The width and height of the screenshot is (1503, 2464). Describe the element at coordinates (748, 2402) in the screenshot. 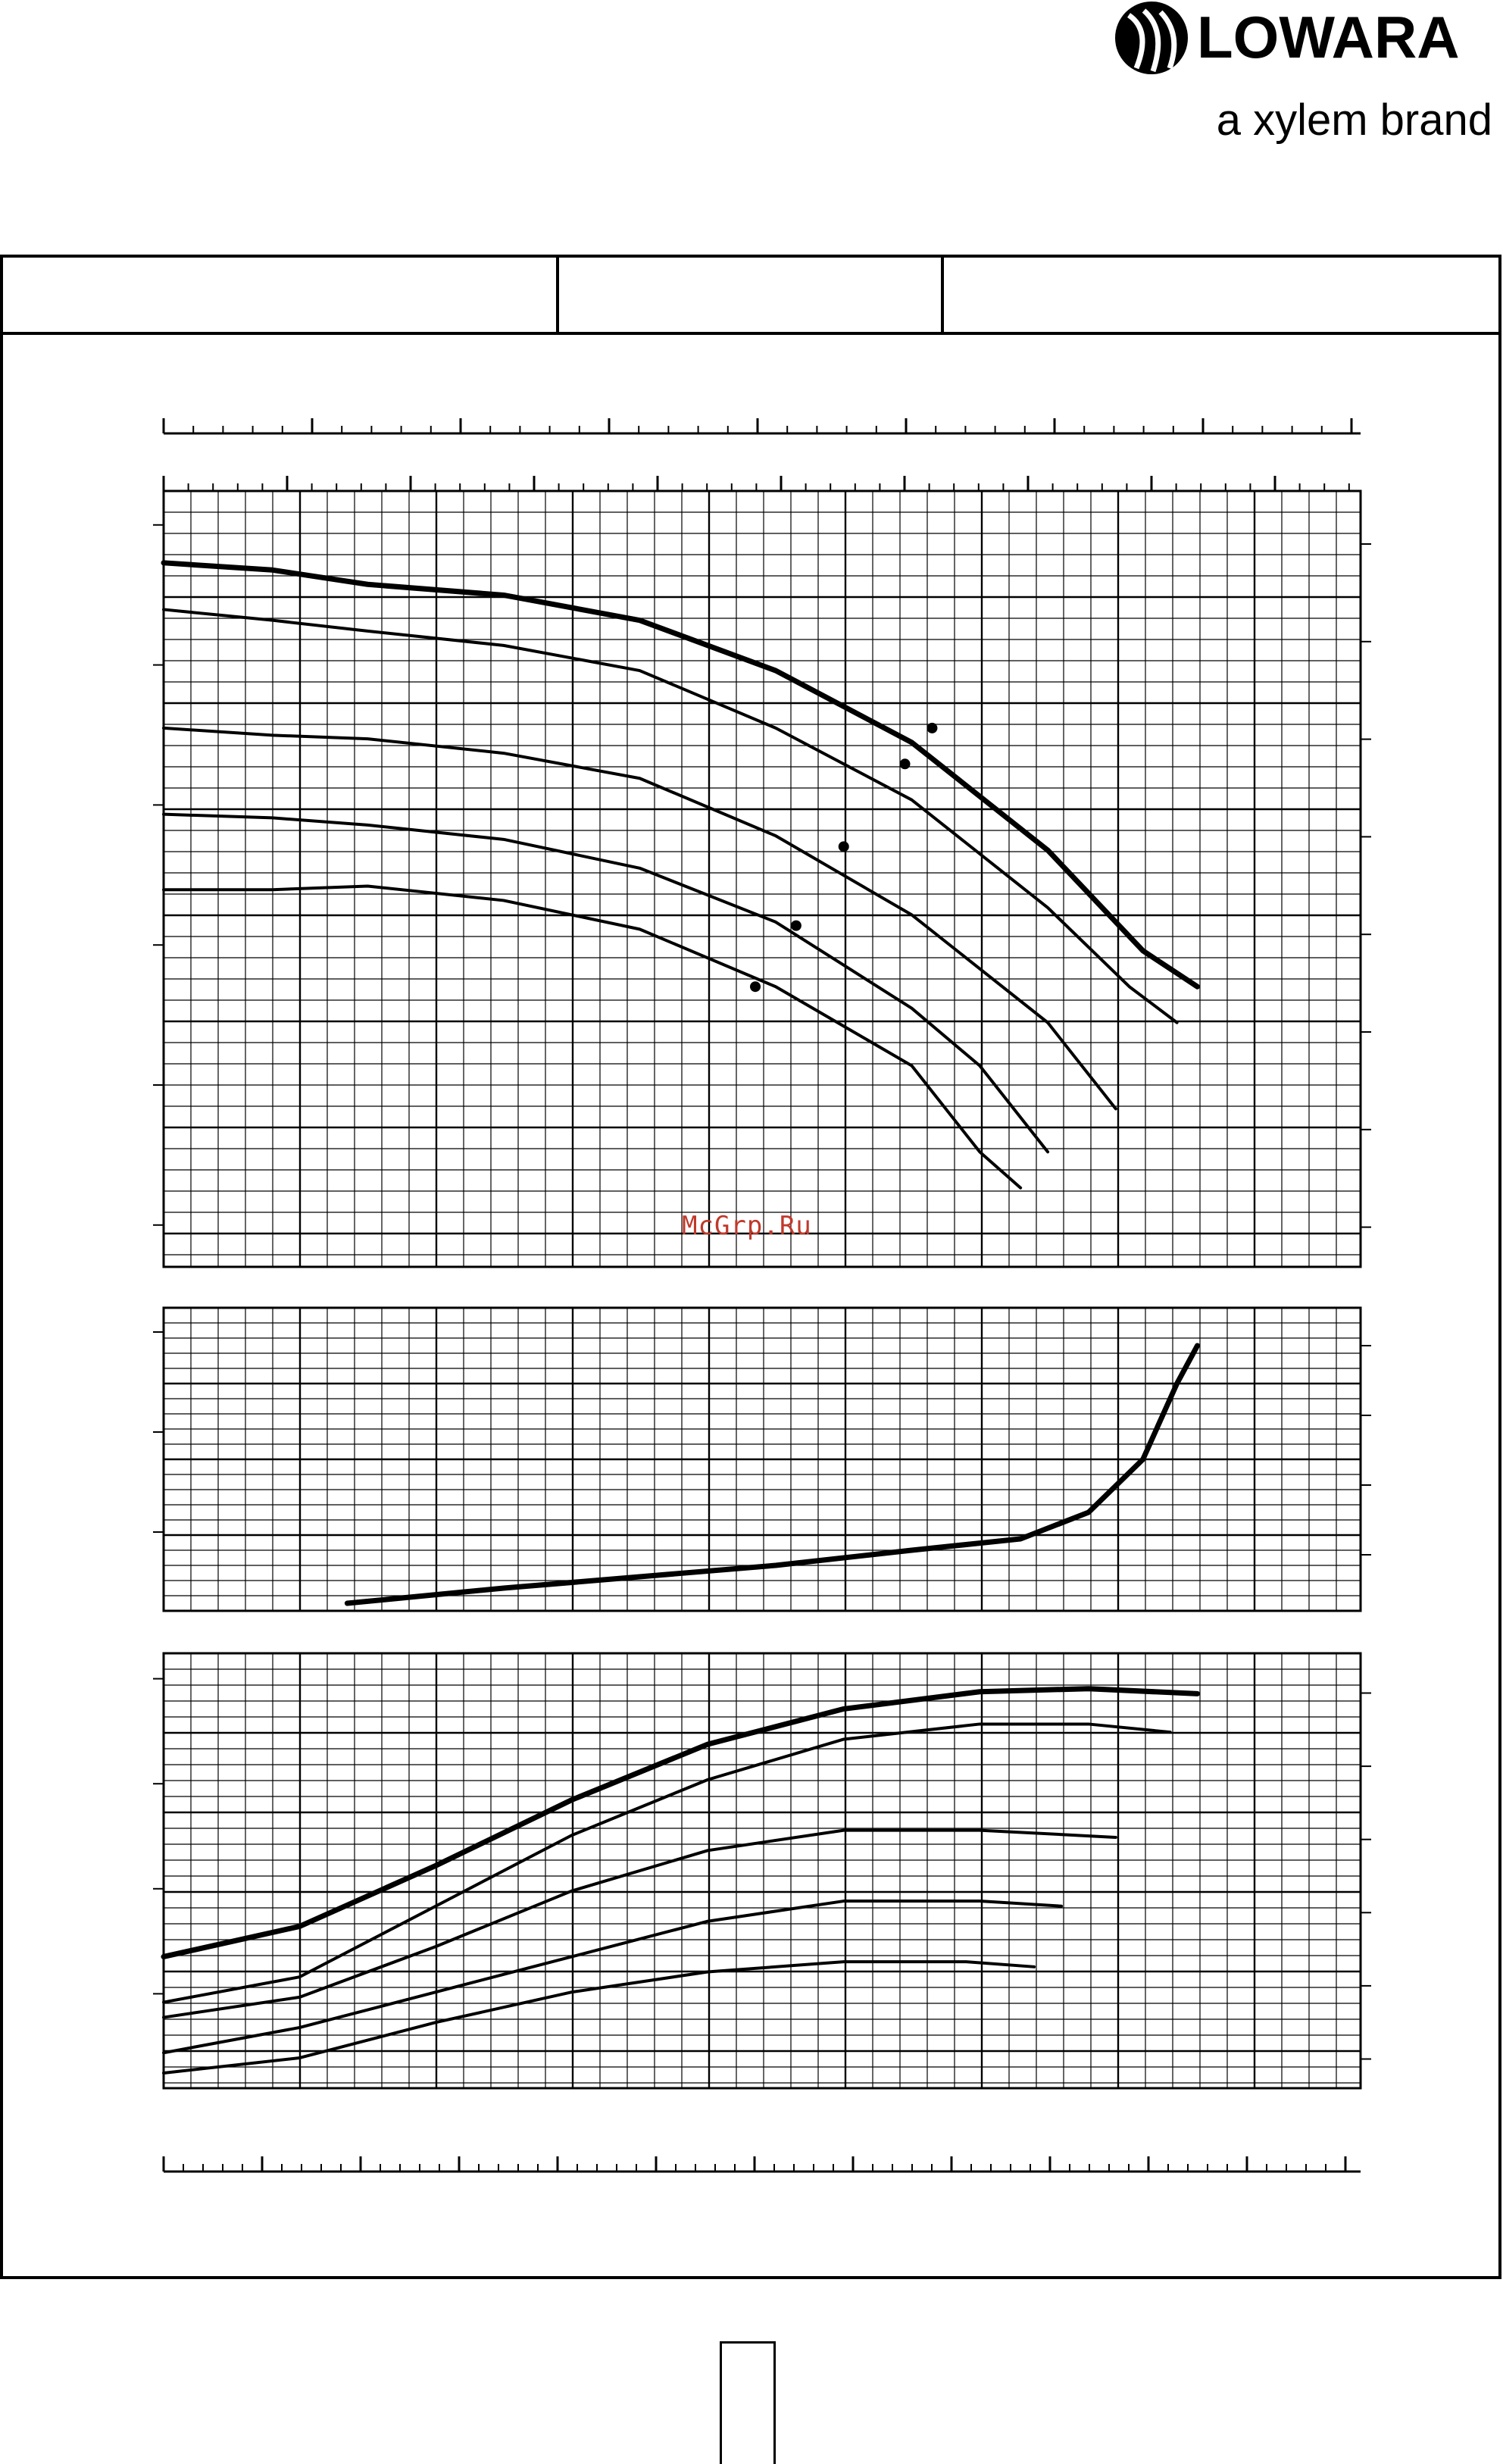

I see `page-number-box` at that location.